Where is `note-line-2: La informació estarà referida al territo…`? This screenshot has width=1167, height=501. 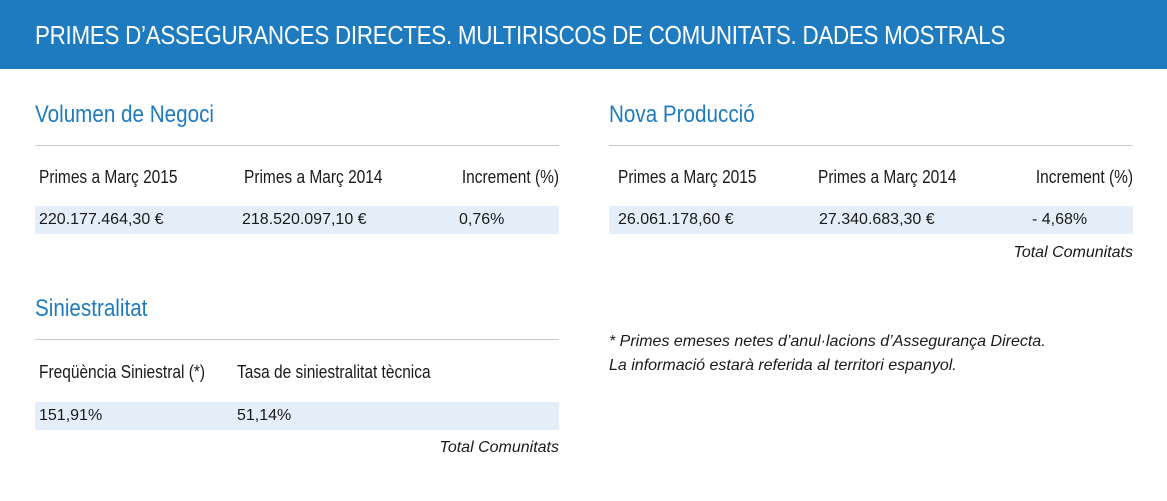 note-line-2: La informació estarà referida al territo… is located at coordinates (783, 365).